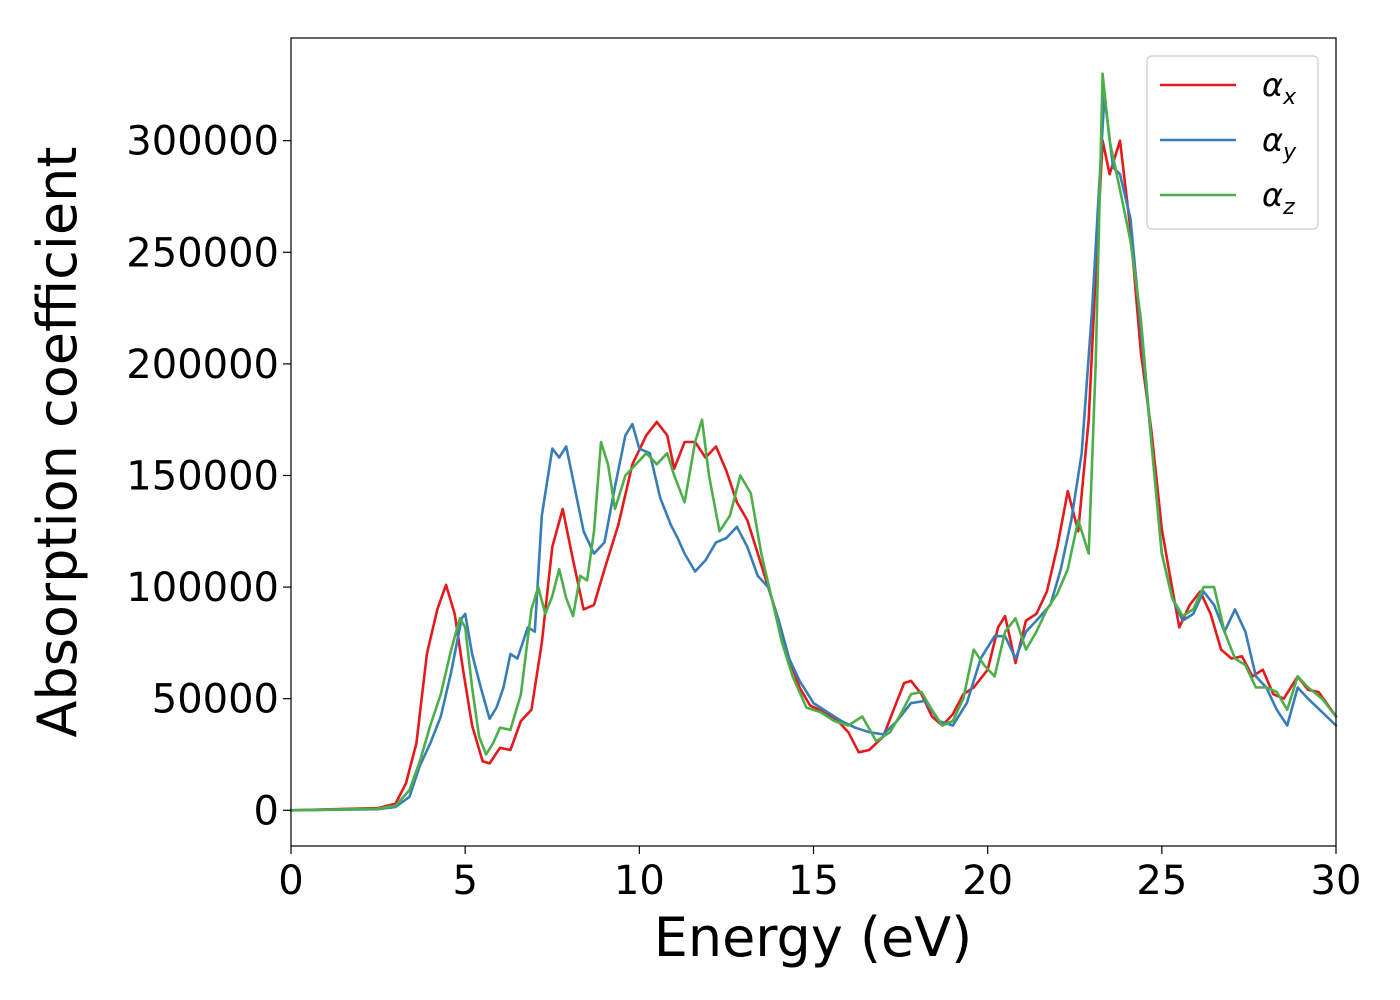 This screenshot has width=1400, height=1000. I want to click on y-tick-label: 250000, so click(202, 253).